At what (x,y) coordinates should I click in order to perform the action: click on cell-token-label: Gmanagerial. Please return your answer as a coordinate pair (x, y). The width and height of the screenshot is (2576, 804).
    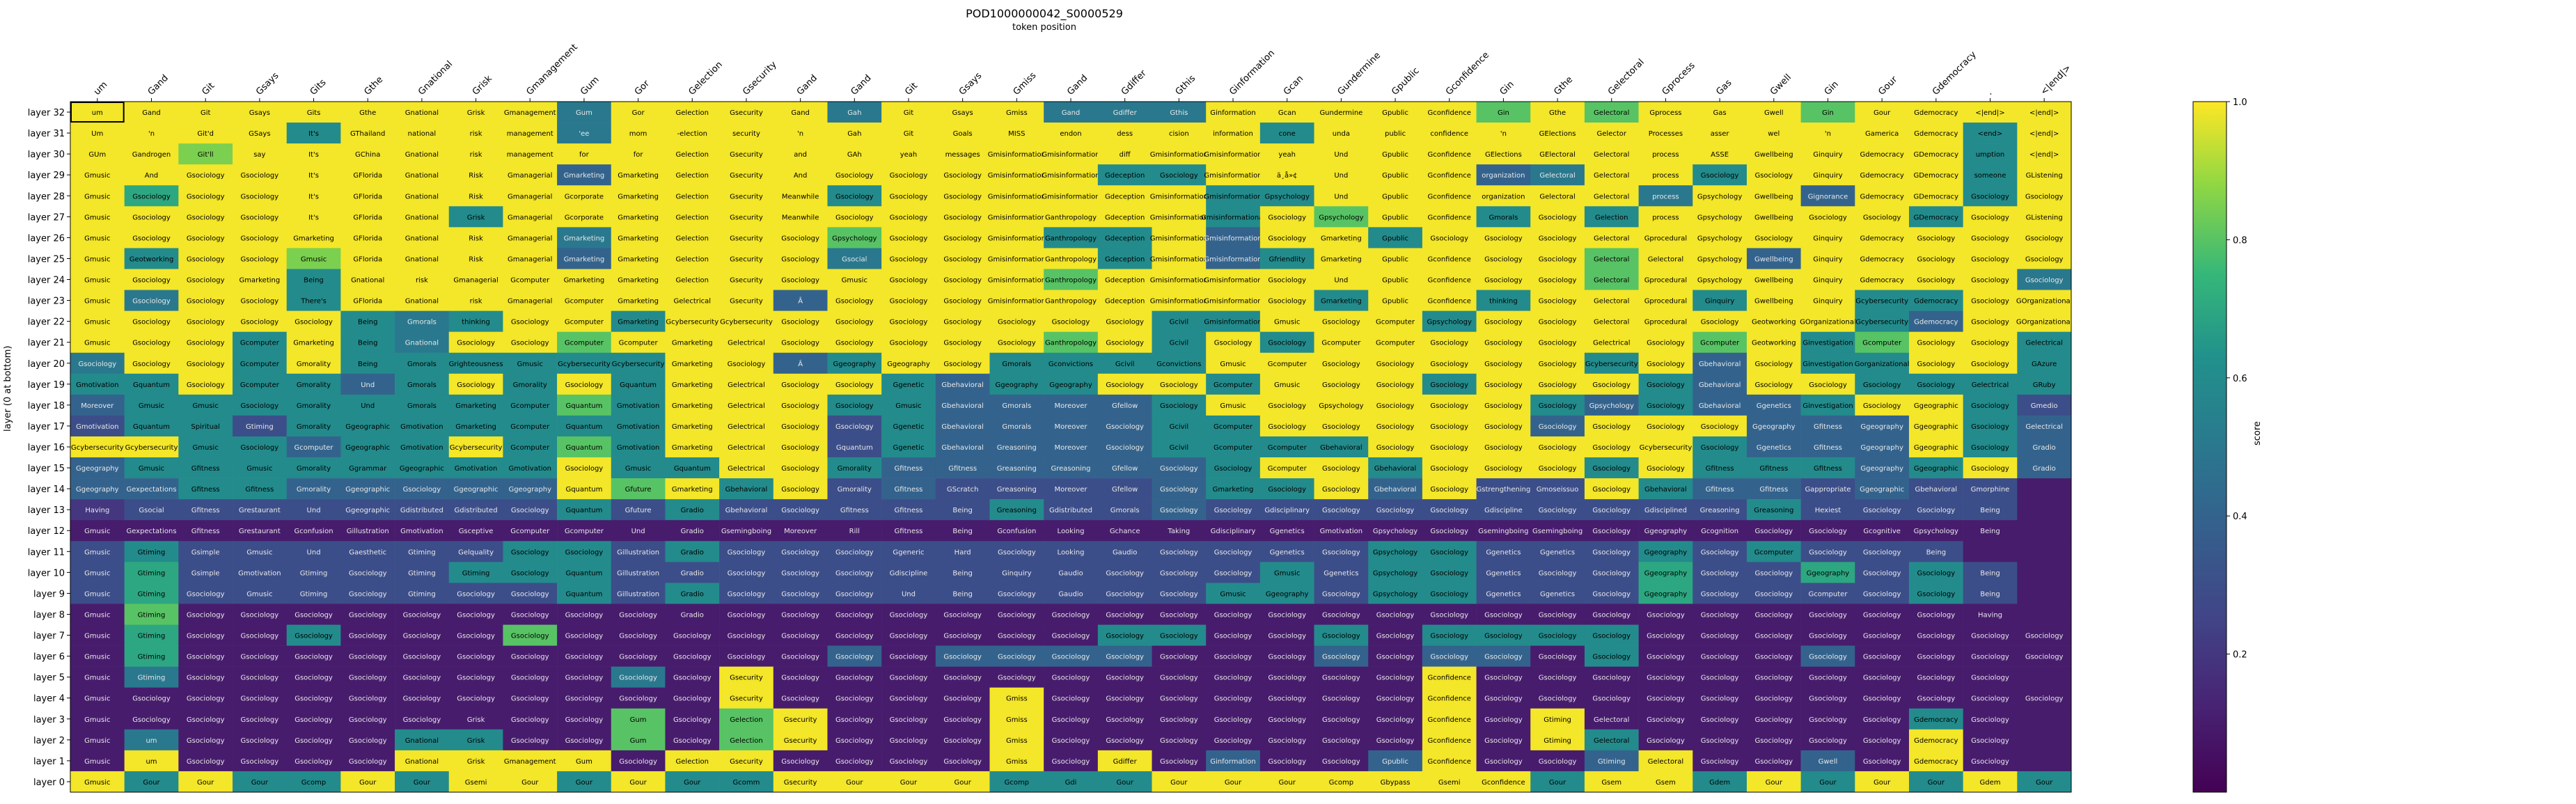
    Looking at the image, I should click on (530, 176).